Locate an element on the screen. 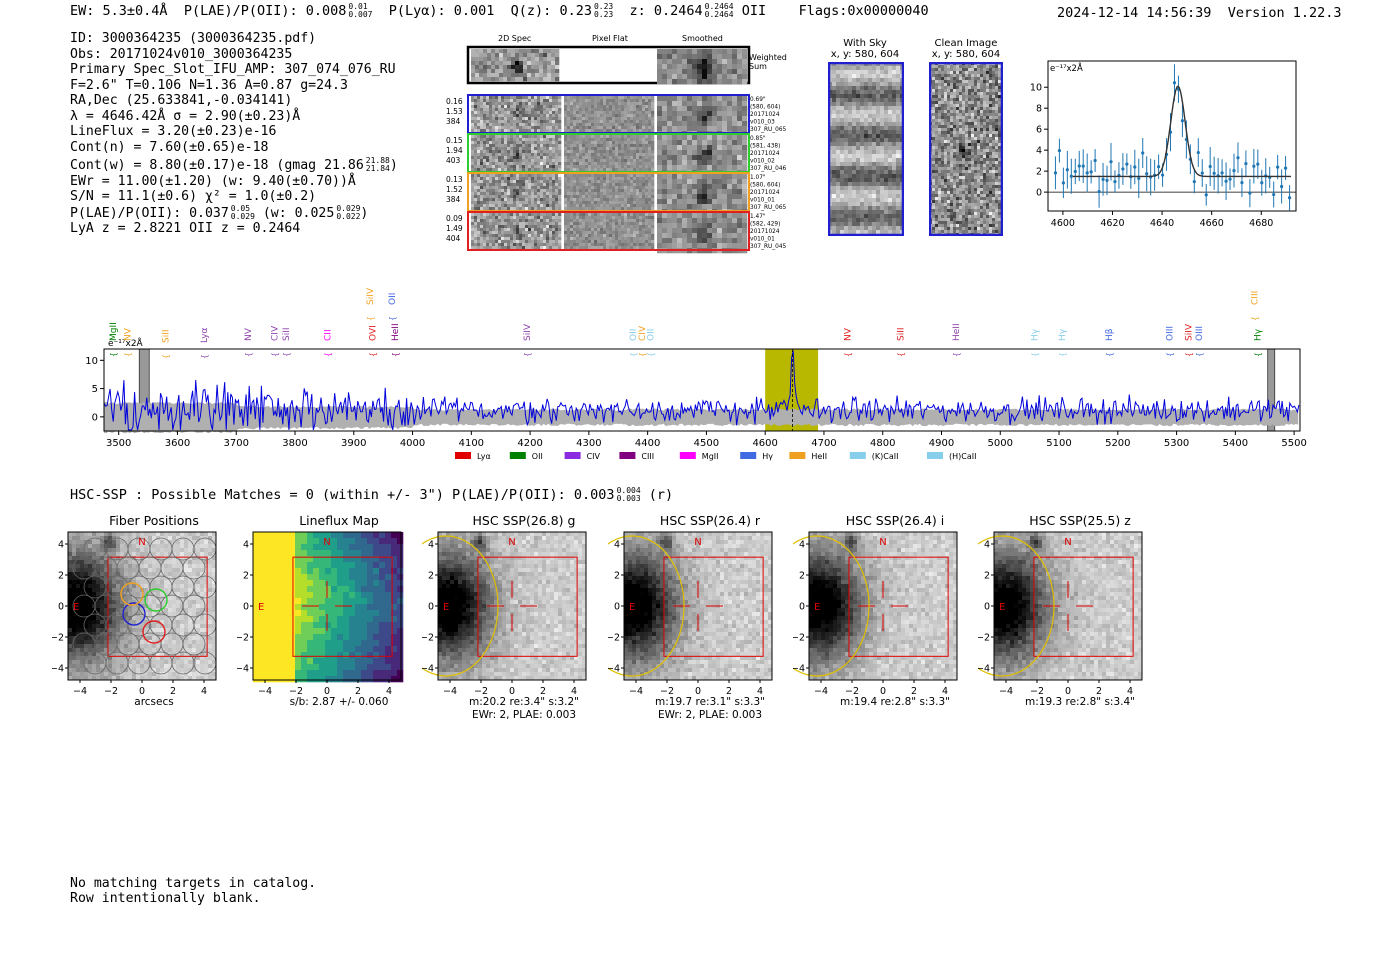 This screenshot has height=953, width=1400. spectrum-frame is located at coordinates (702, 390).